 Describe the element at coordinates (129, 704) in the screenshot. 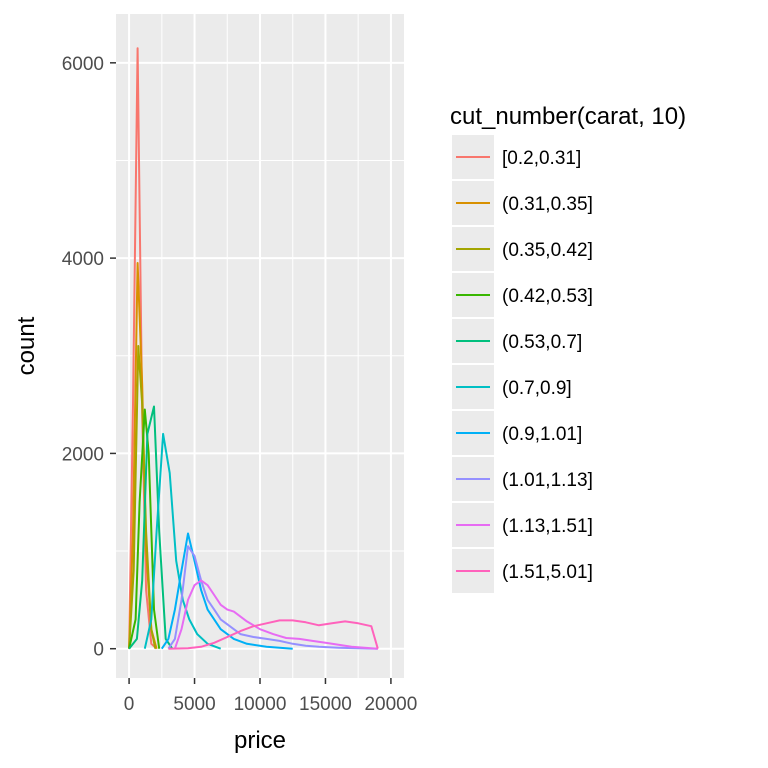

I see `x-tick-label: 0` at that location.